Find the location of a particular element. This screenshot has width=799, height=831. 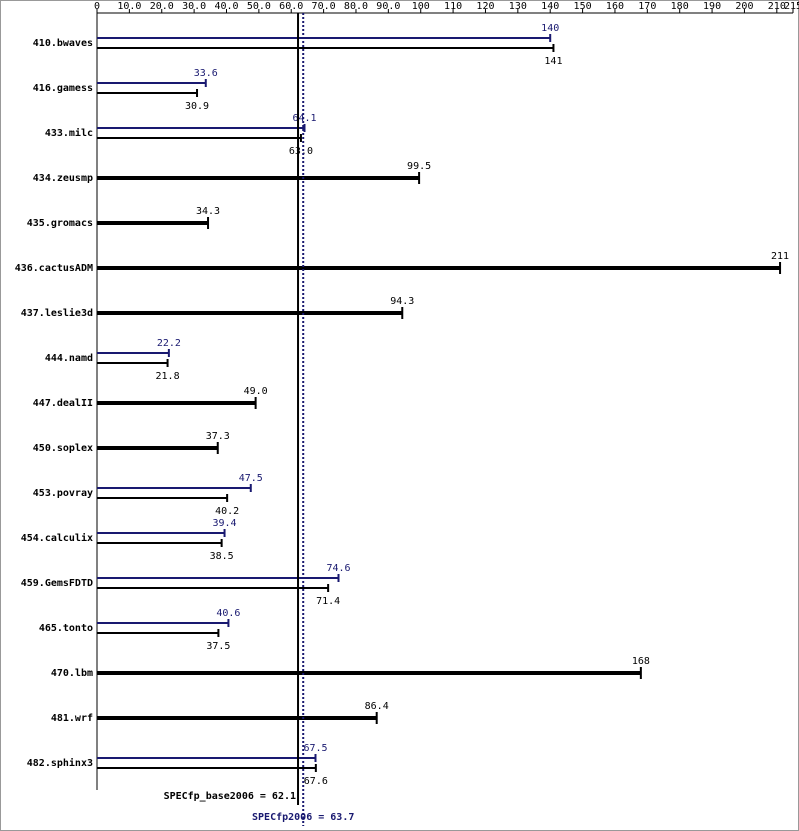

base-value-label: 63.0 is located at coordinates (301, 151).